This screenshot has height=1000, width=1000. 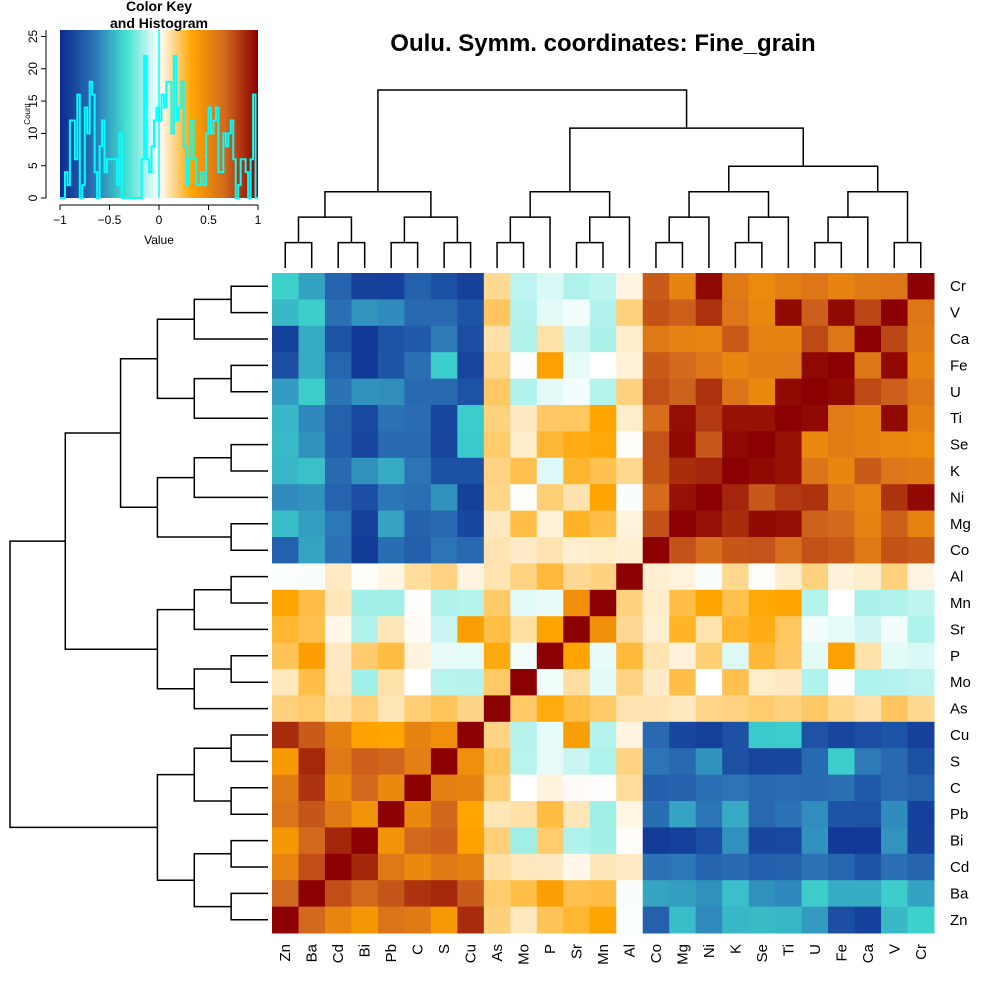 What do you see at coordinates (550, 709) in the screenshot?
I see `heatmap-cell-As-P` at bounding box center [550, 709].